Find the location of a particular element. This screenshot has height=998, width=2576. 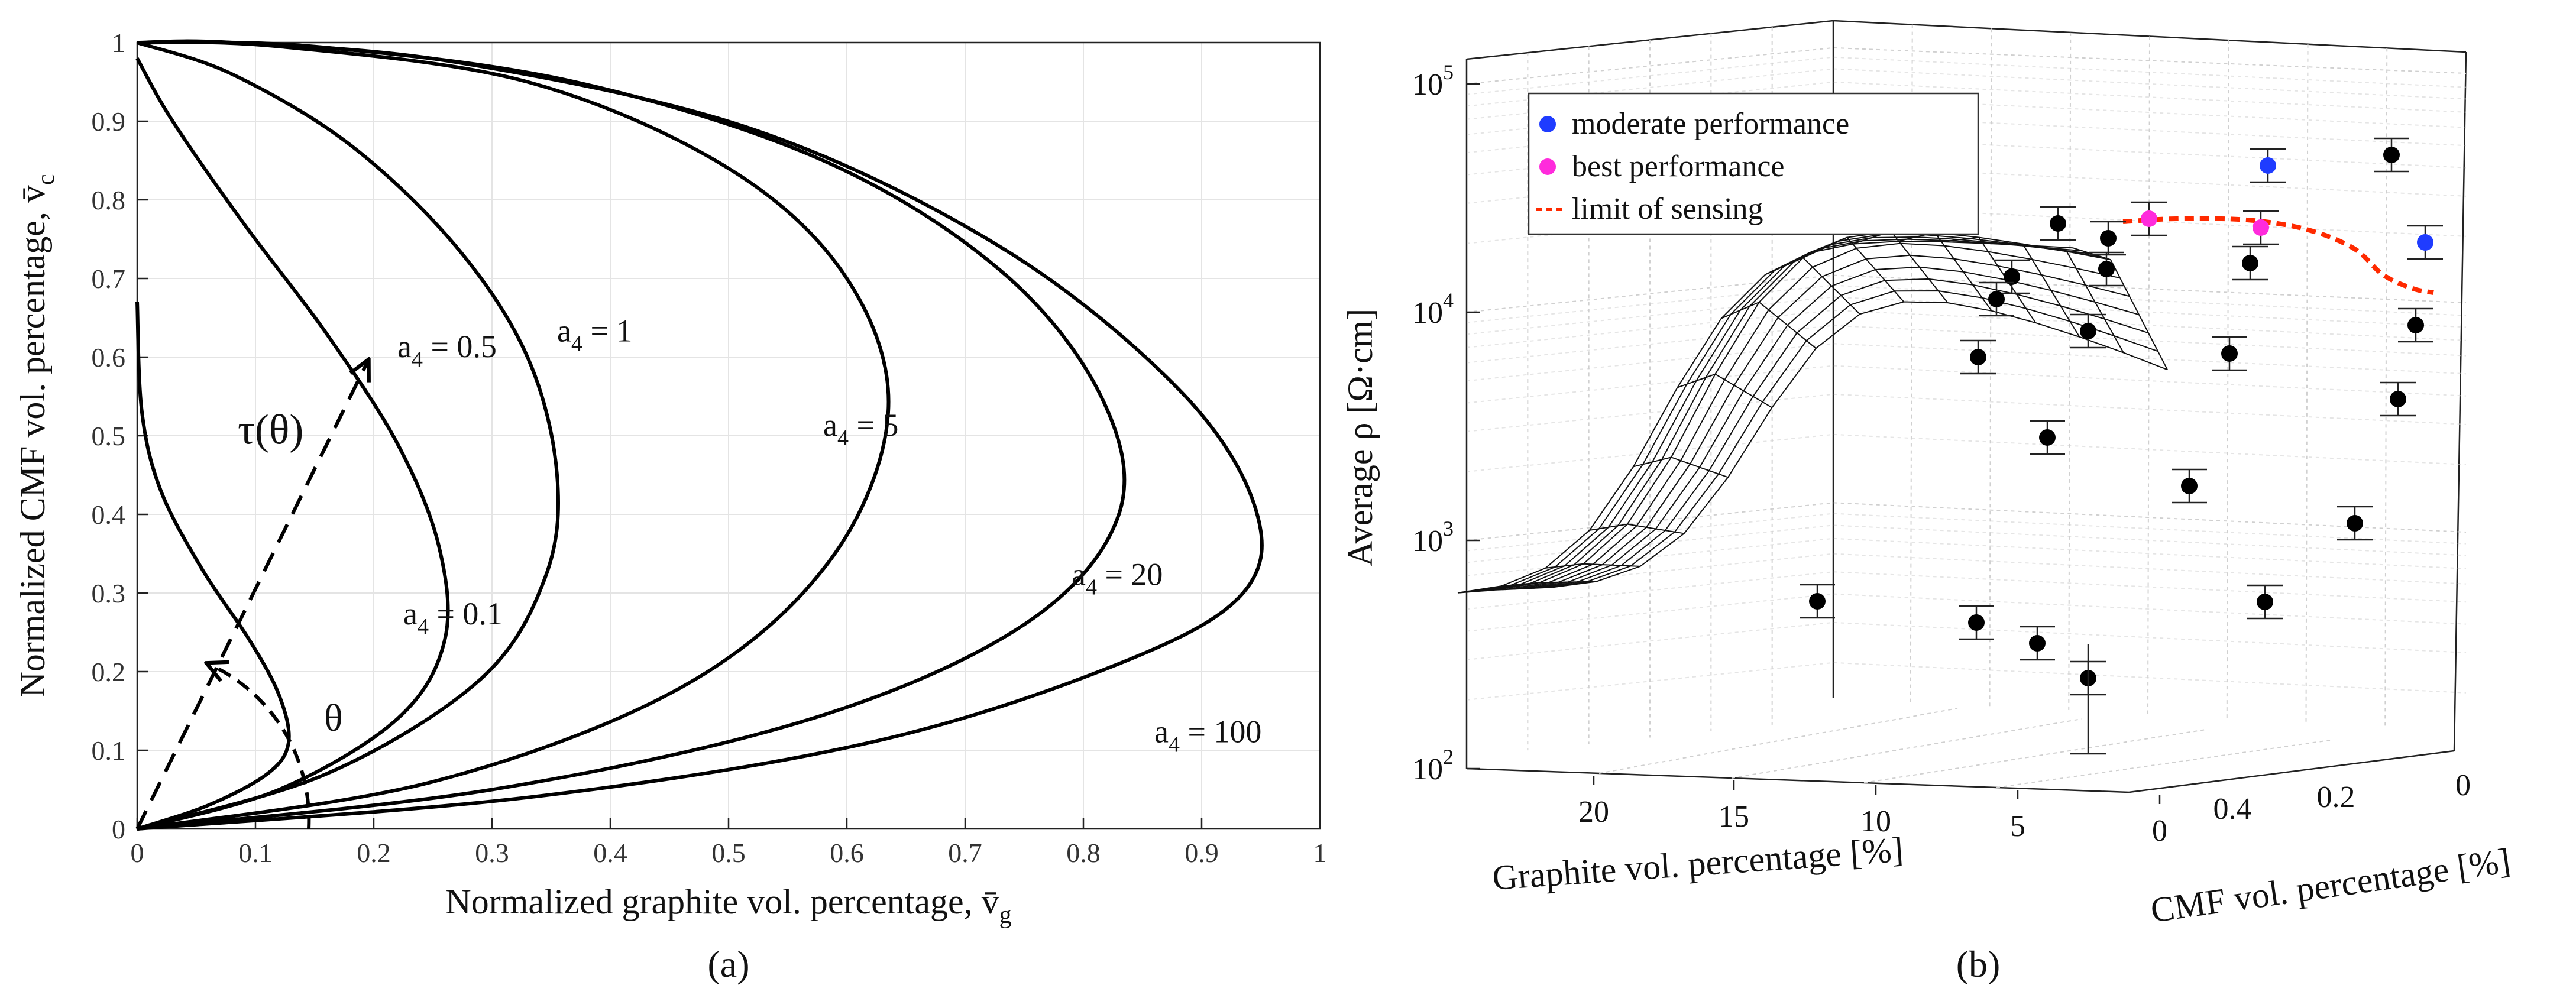

panel-a-xtick-label: 0.6 is located at coordinates (847, 853).